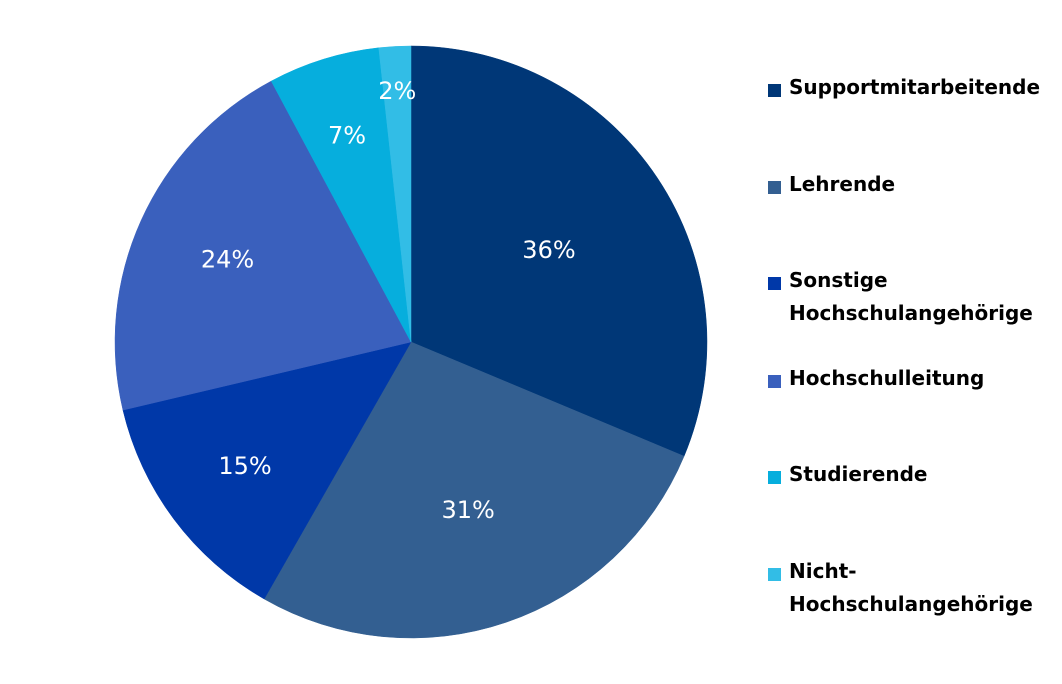  I want to click on legend-swatch-supportmitarbeitende, so click(774, 90).